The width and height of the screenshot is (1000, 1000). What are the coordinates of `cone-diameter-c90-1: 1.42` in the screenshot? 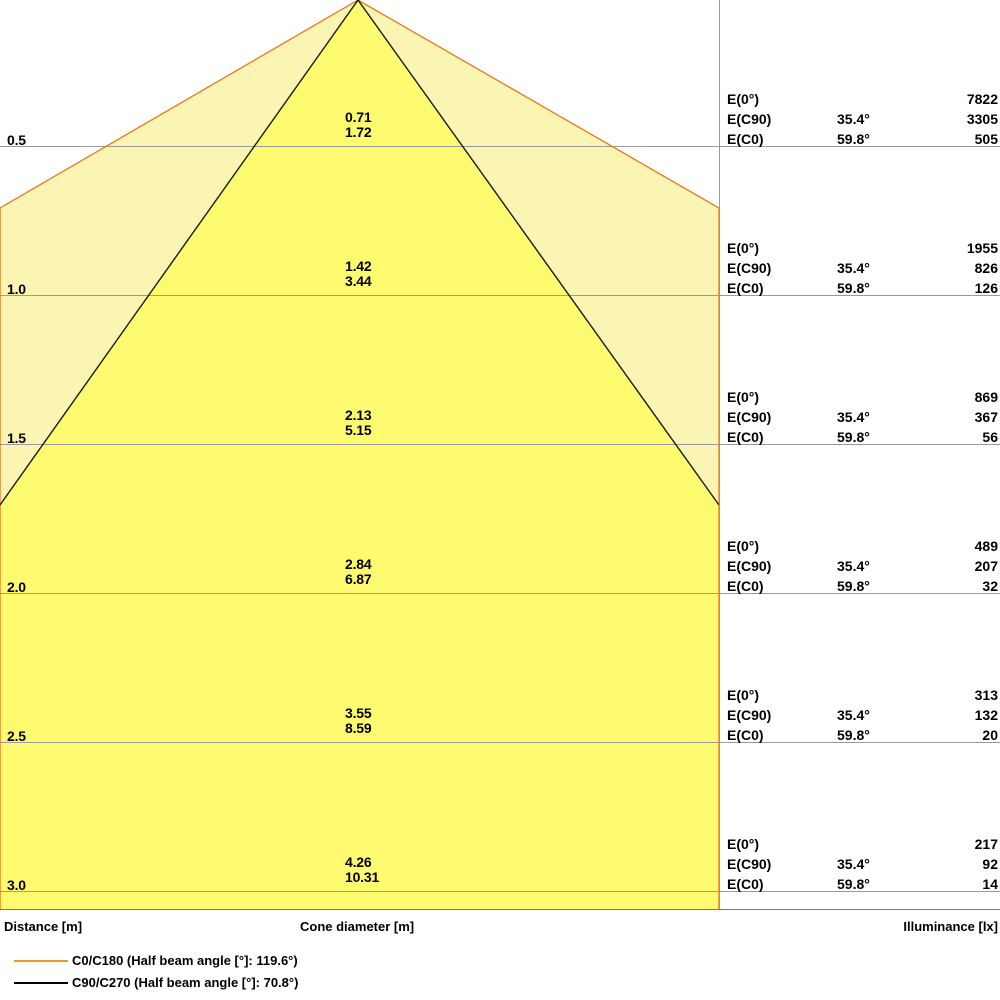 It's located at (358, 266).